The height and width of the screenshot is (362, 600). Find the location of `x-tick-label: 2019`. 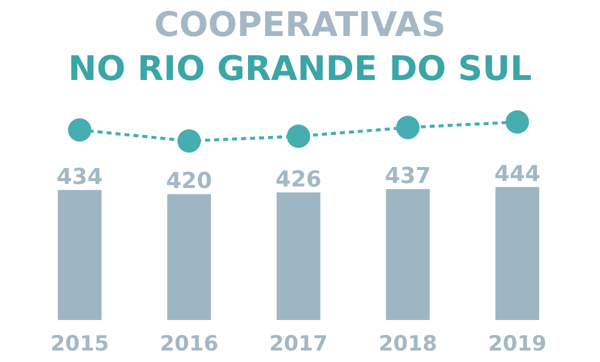

x-tick-label: 2019 is located at coordinates (517, 343).